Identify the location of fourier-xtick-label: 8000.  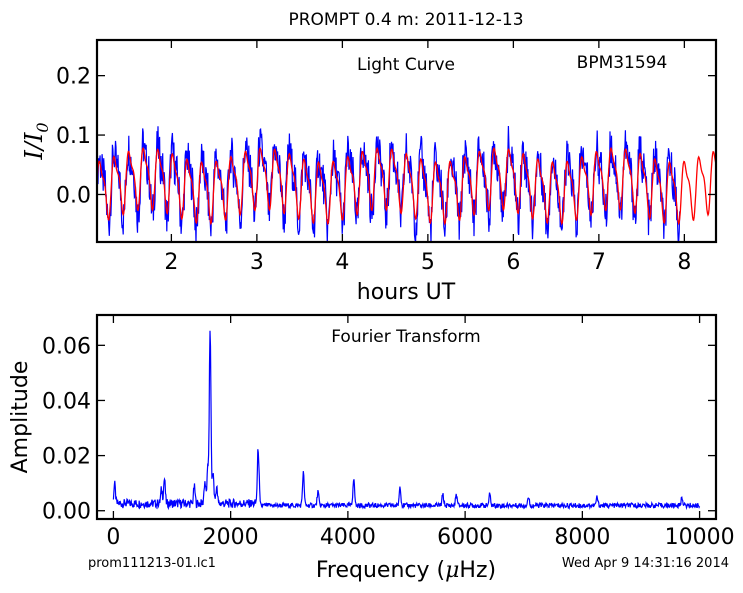
(582, 537).